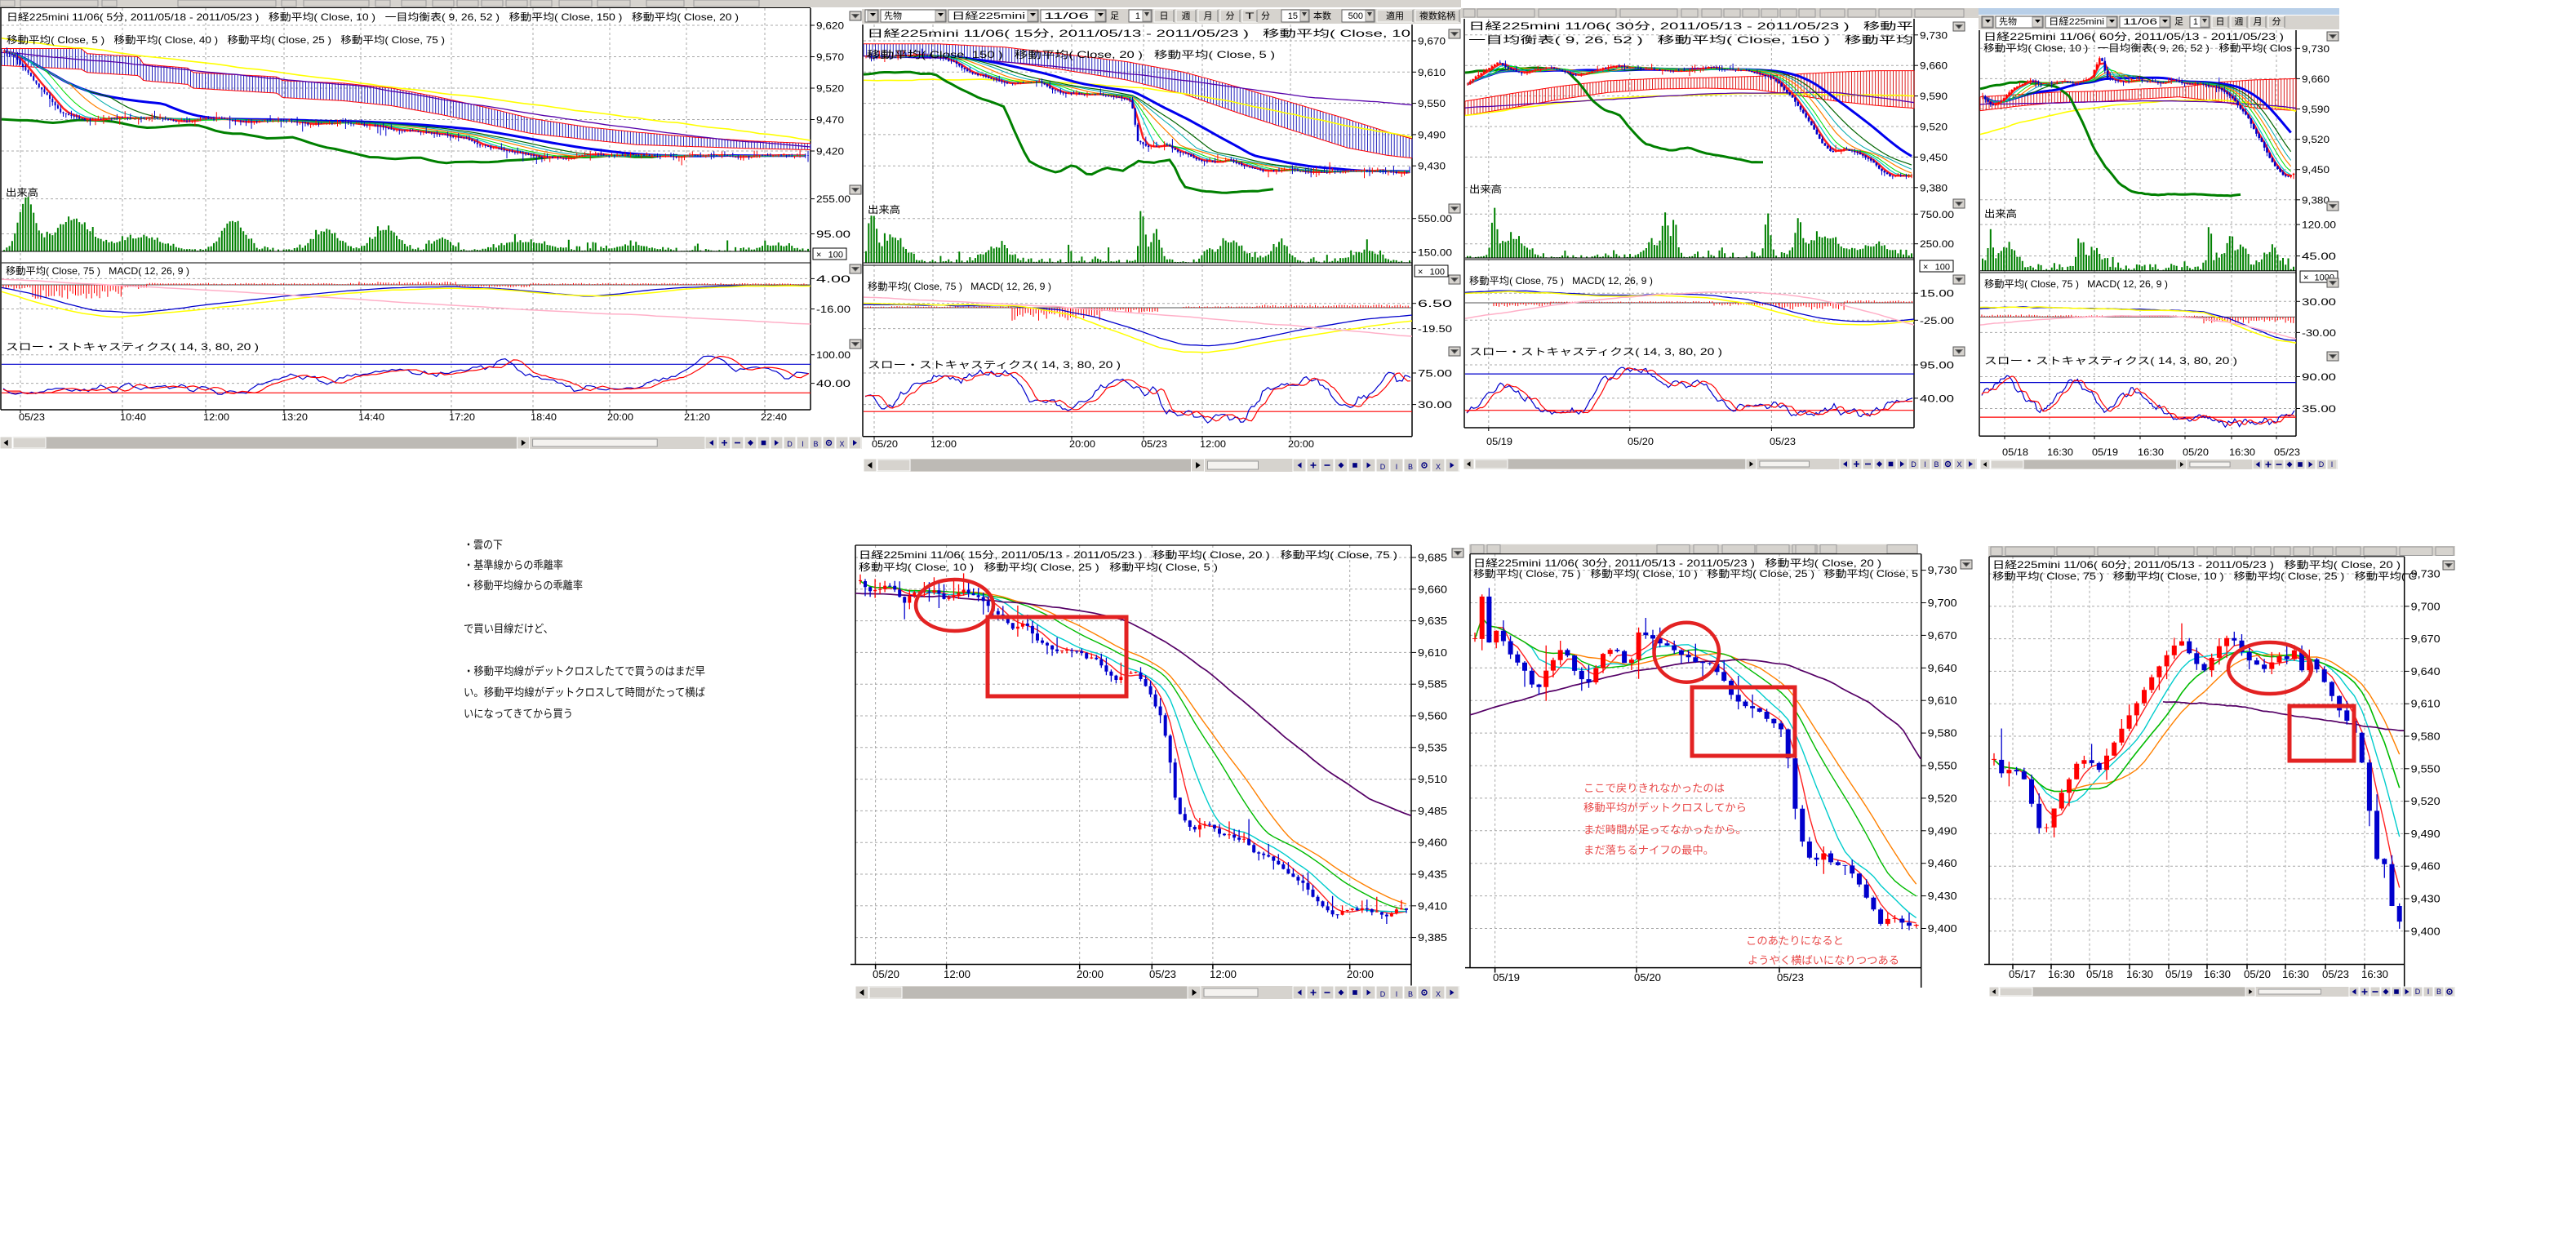  Describe the element at coordinates (1137, 16) in the screenshot. I see `svg-text: 1` at that location.